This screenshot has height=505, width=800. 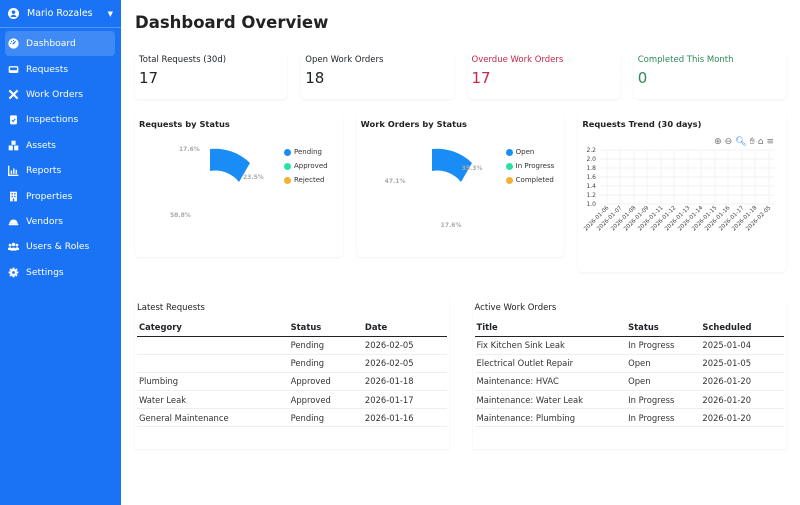 I want to click on hard-hat-icon, so click(x=13, y=222).